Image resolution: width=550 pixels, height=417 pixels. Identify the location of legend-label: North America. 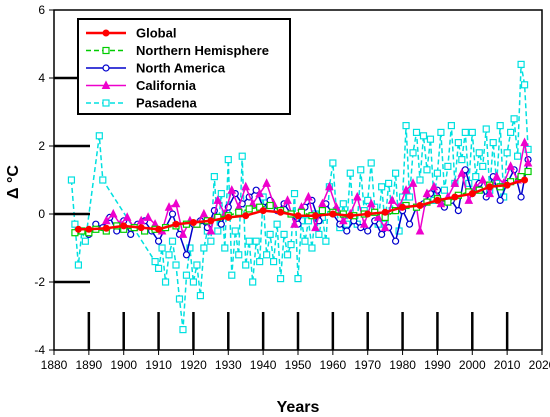
(181, 68).